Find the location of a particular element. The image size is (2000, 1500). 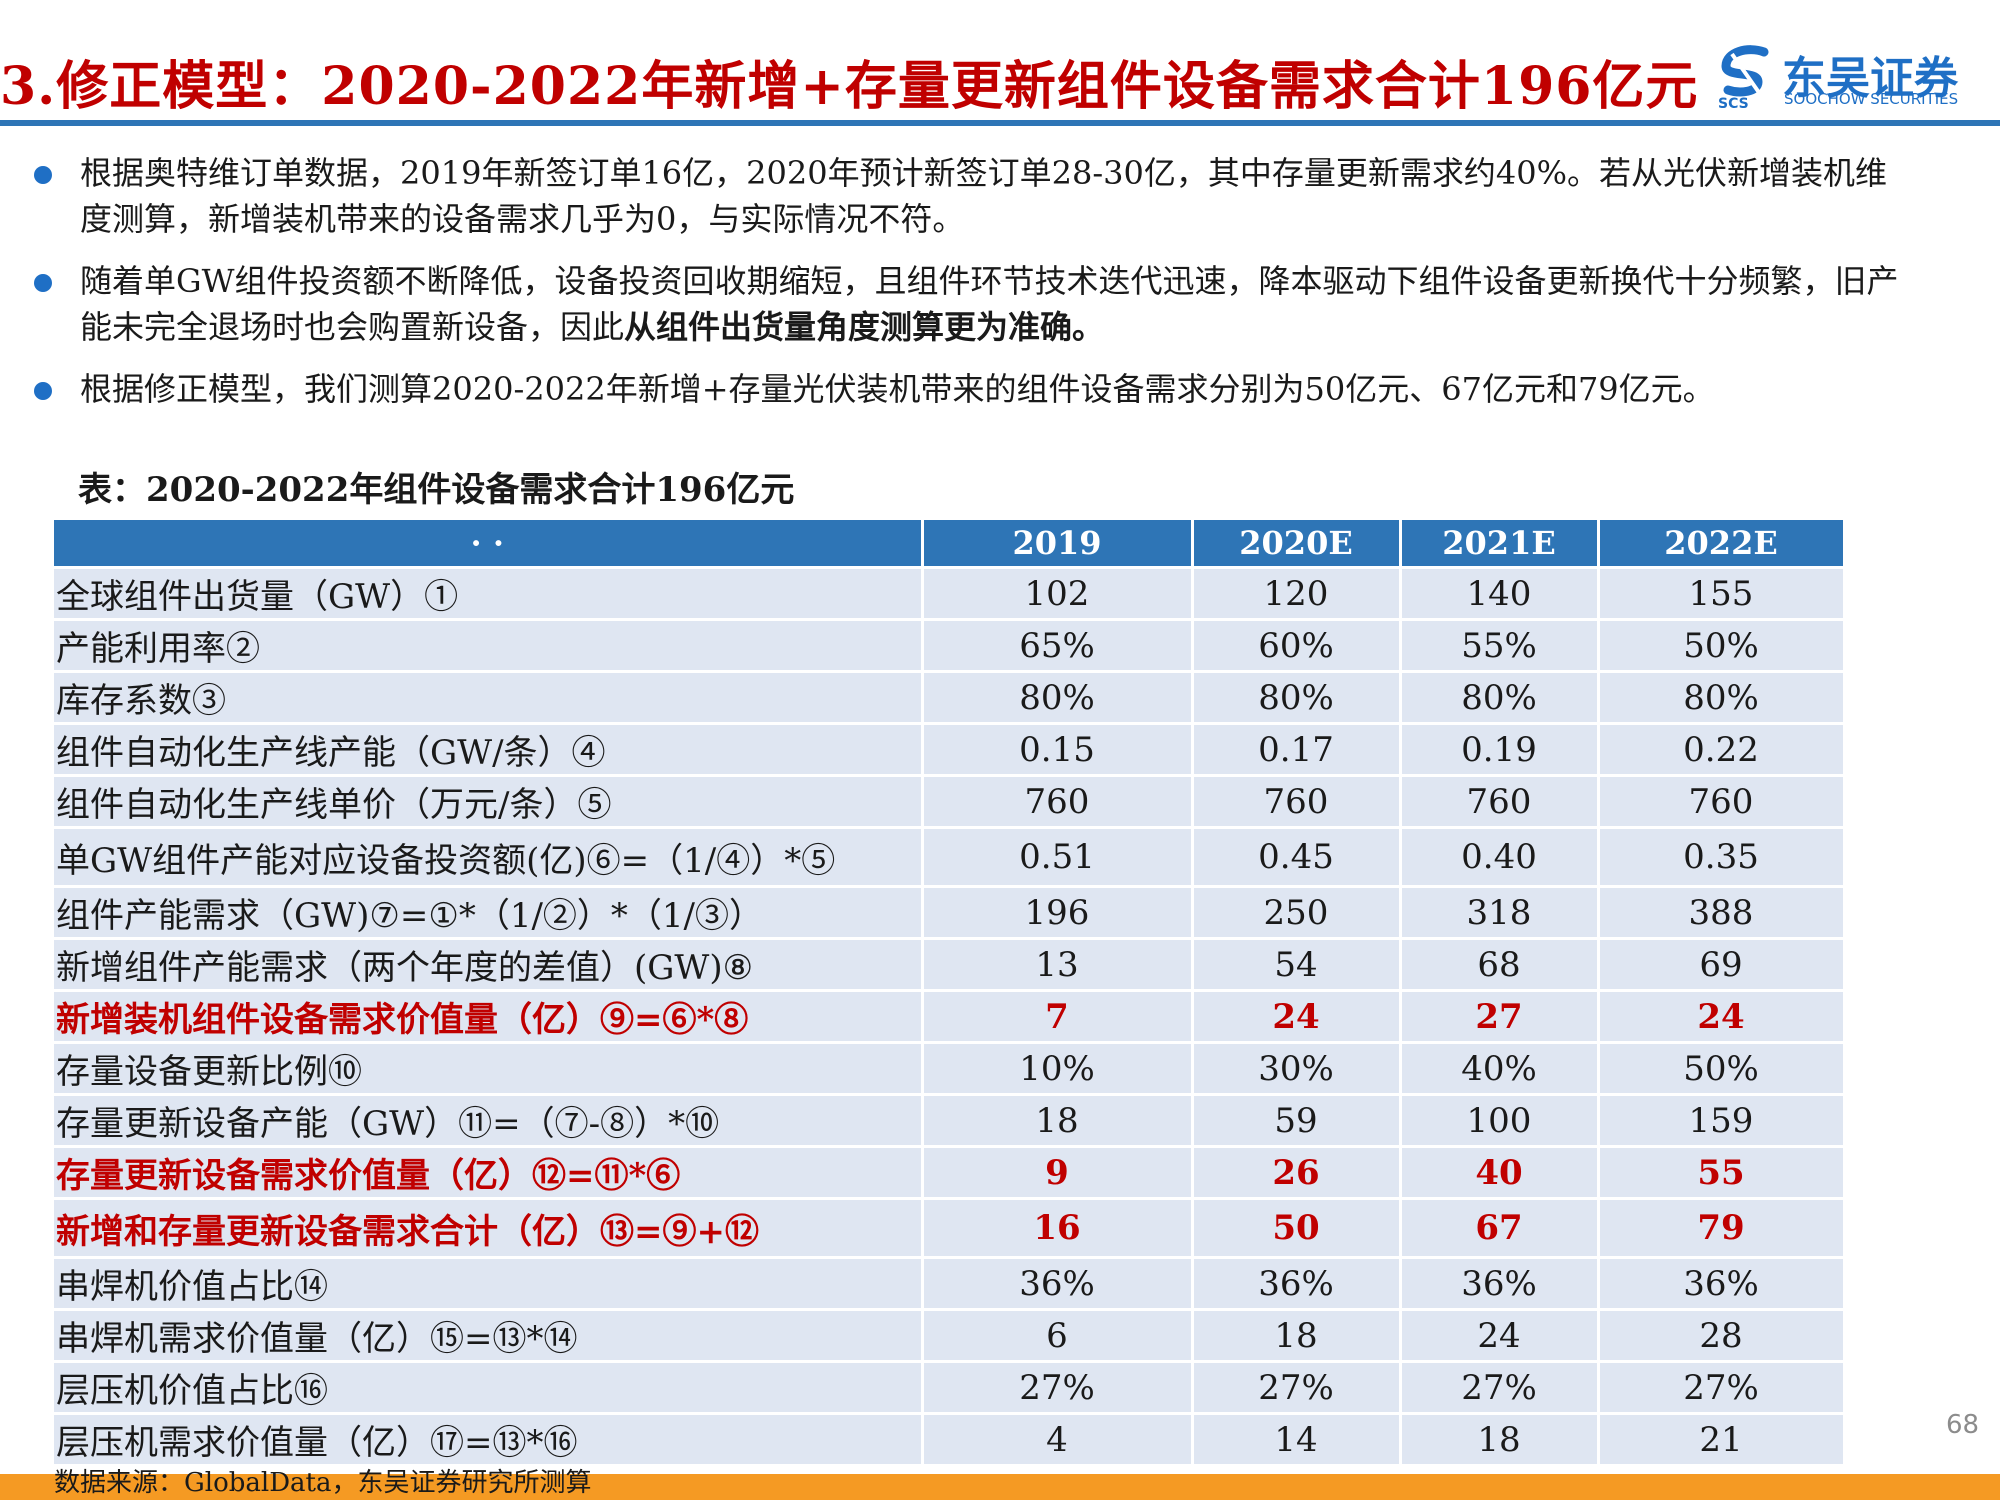

cell-value: 0.40 is located at coordinates (1500, 857).